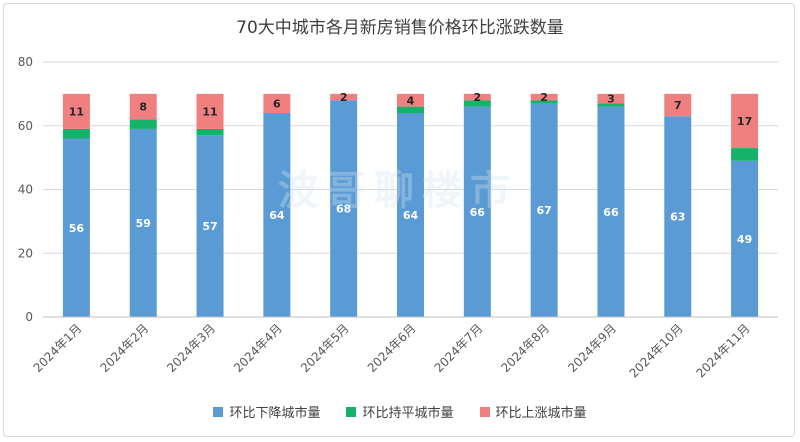  I want to click on data-label: 6, so click(277, 103).